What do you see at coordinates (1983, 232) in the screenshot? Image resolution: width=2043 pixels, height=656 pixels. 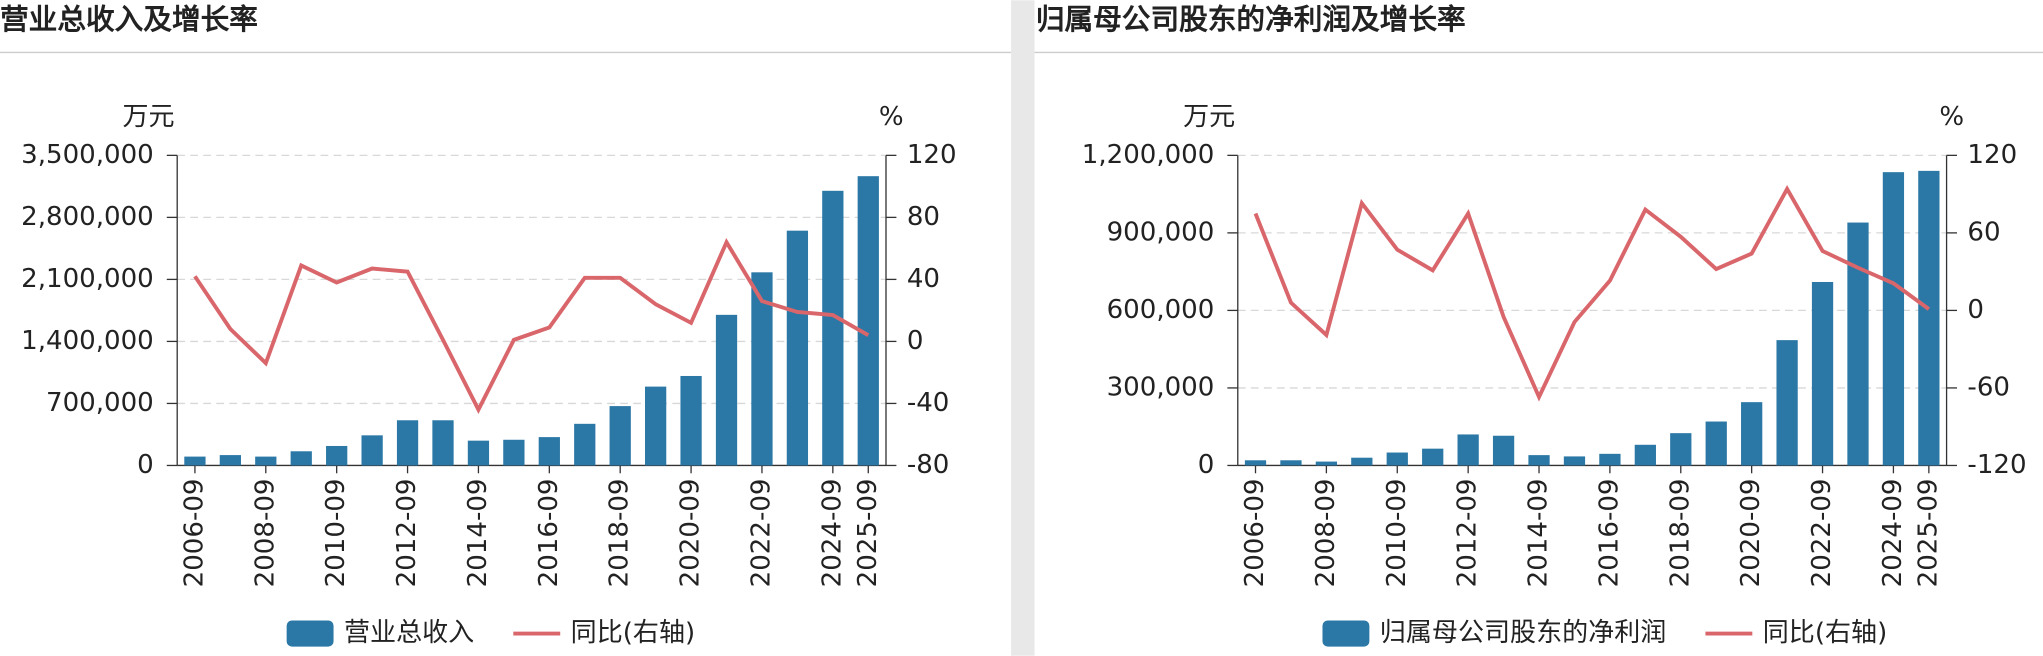 I see `y2-tick-label: 60` at bounding box center [1983, 232].